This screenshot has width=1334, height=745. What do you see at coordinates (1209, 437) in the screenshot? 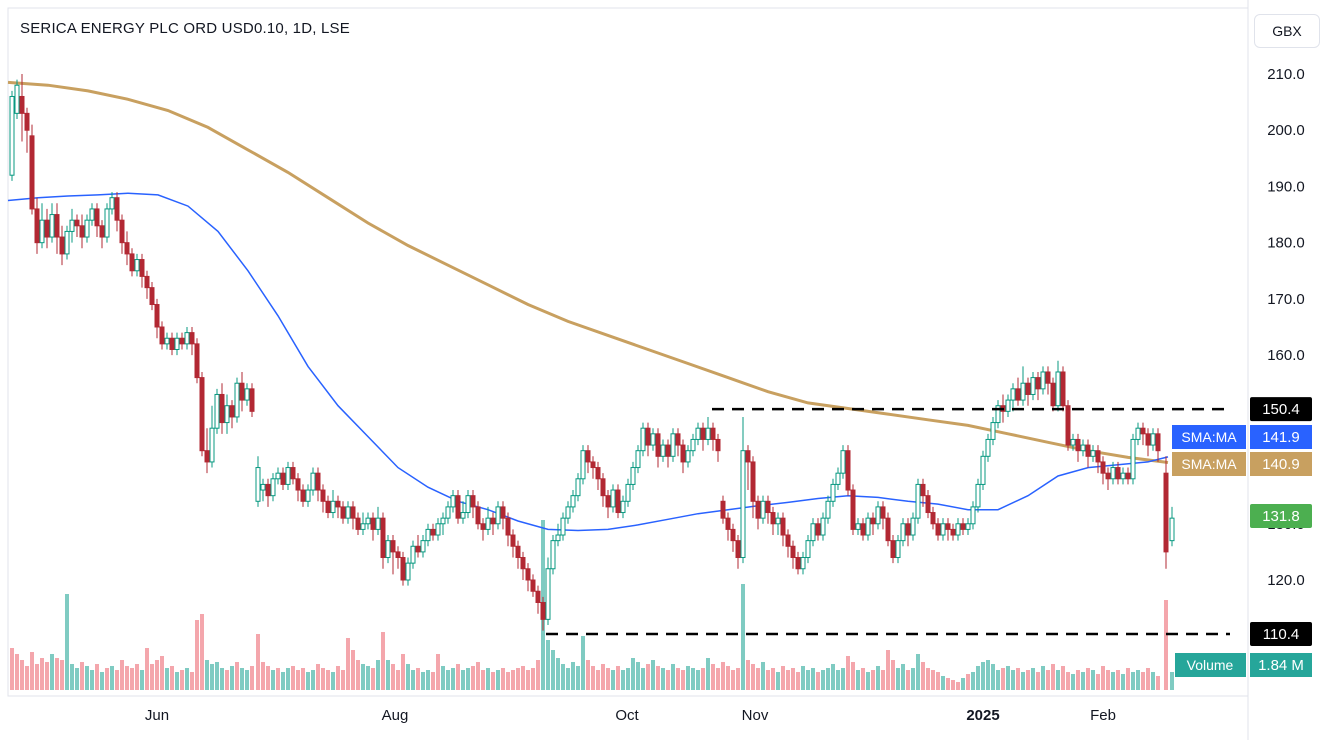
I see `indicator-name: SMA:MA` at bounding box center [1209, 437].